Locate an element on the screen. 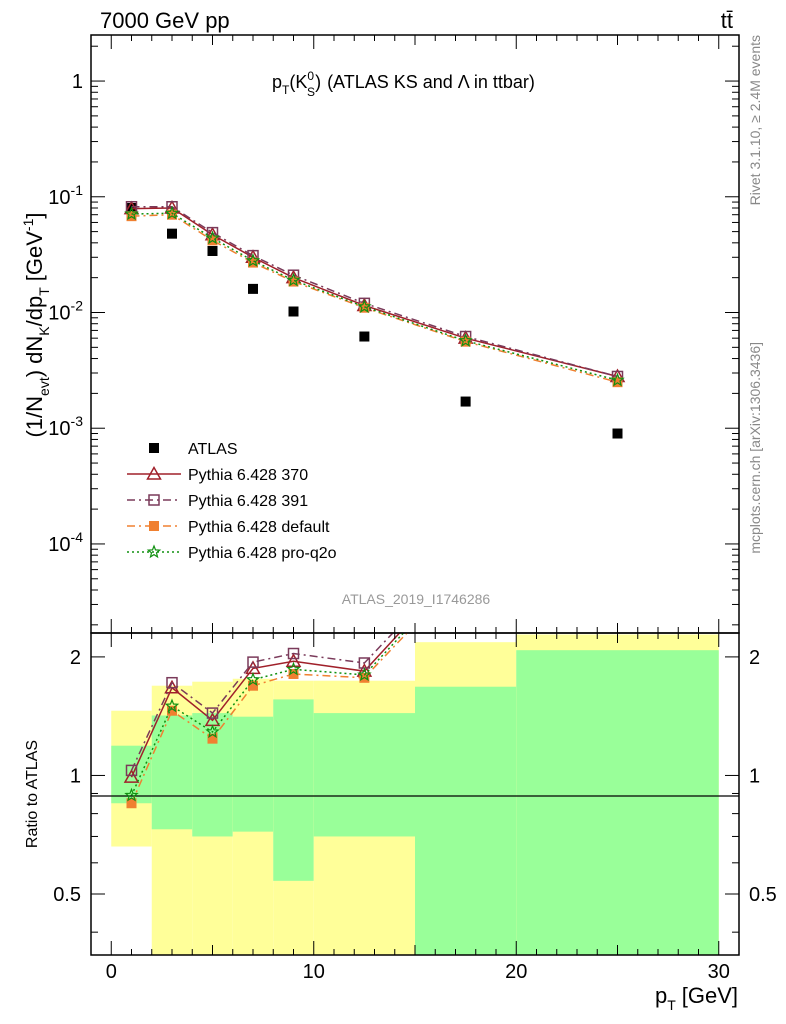 The width and height of the screenshot is (786, 1024). ratio-y-tick-label-left-0: 0.5 is located at coordinates (67, 895).